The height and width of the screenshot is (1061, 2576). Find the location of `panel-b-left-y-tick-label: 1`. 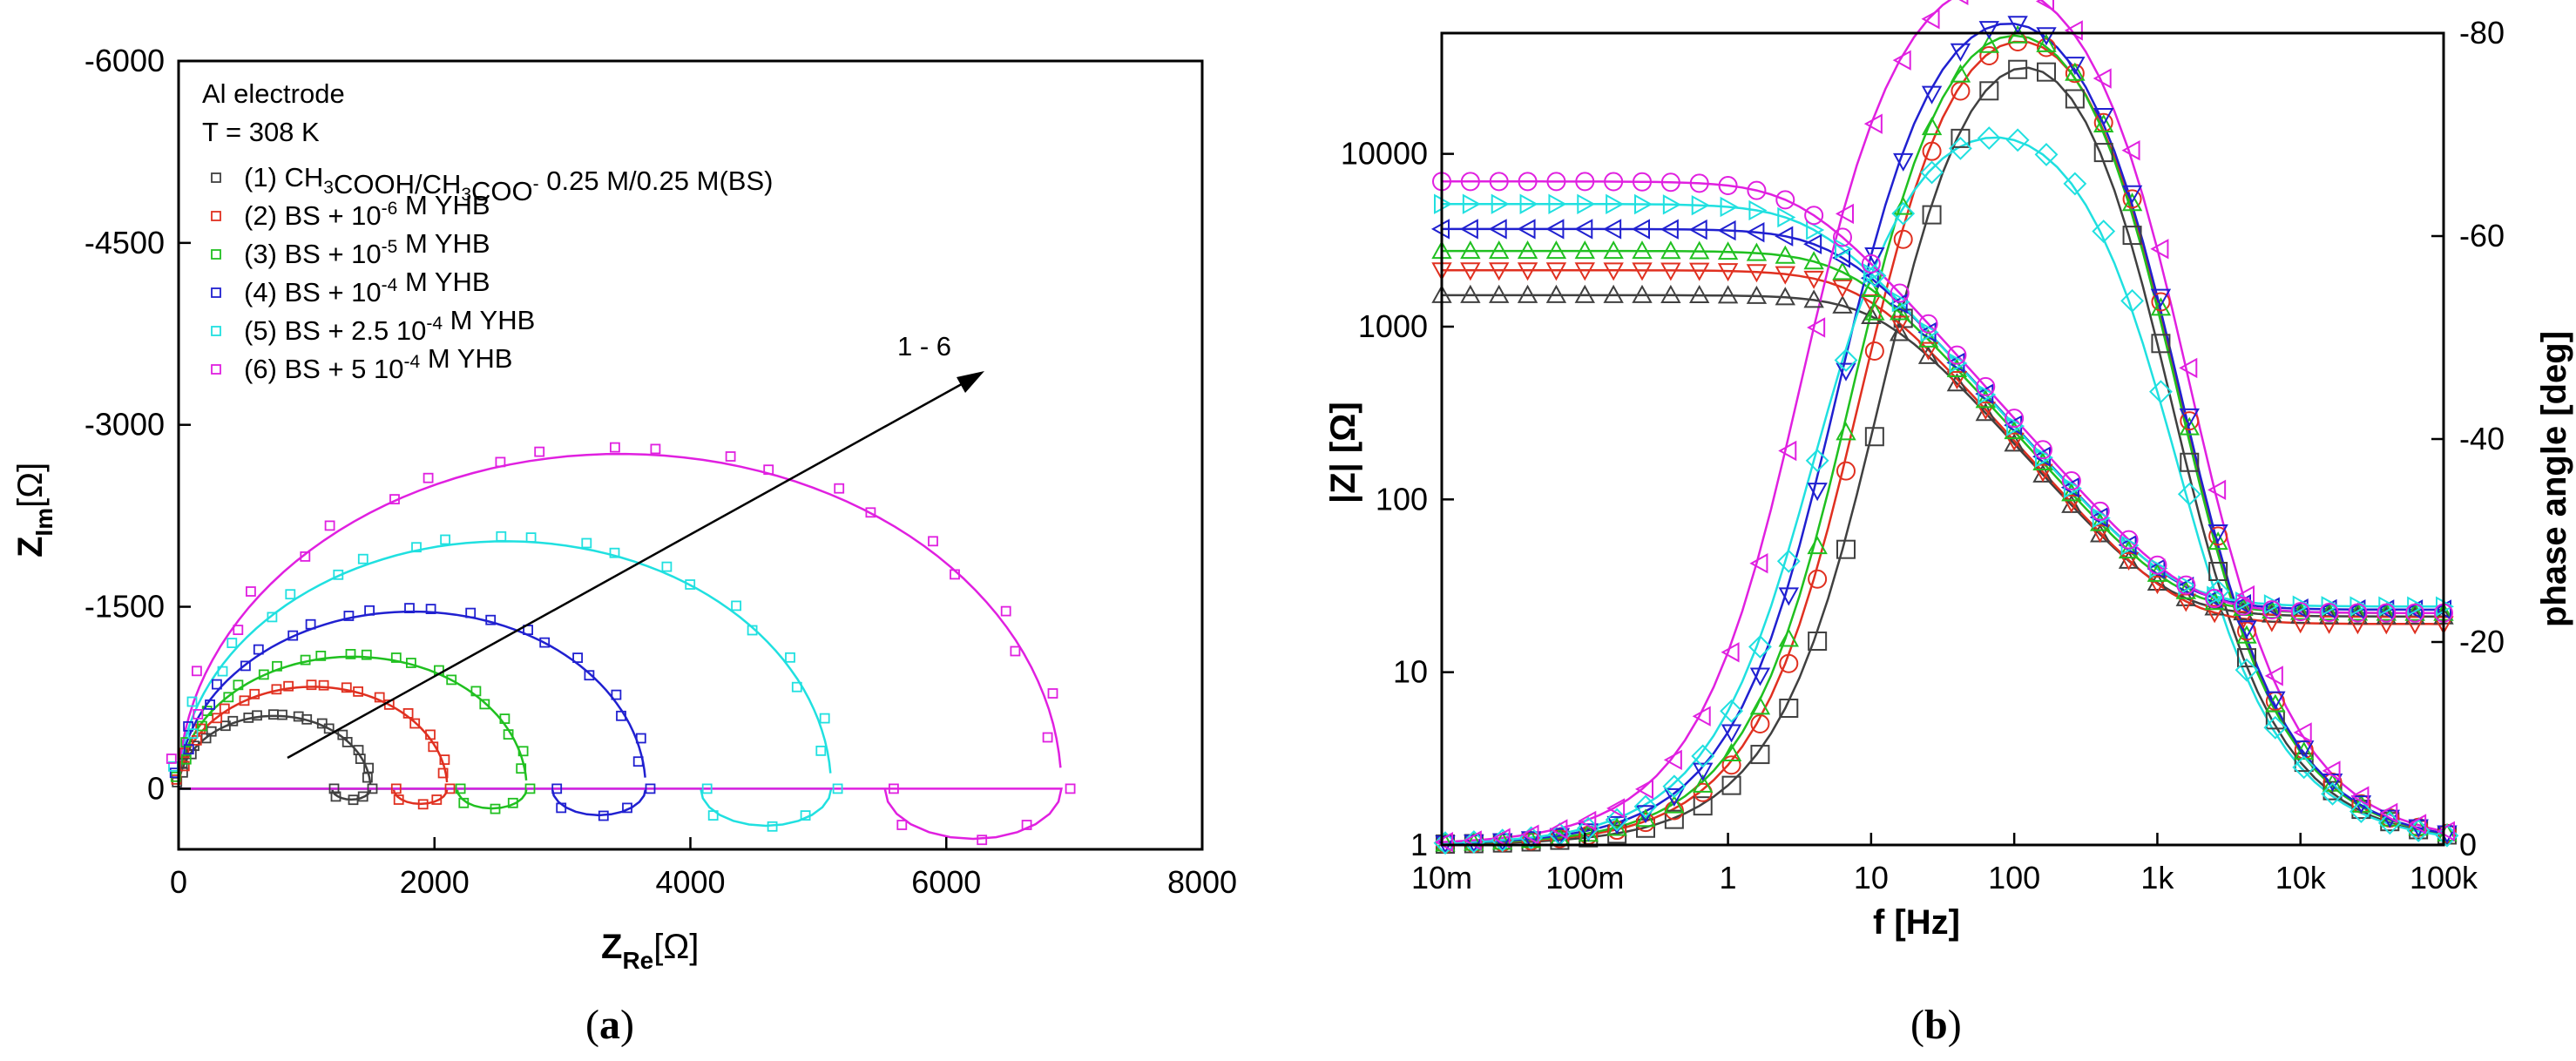

panel-b-left-y-tick-label: 1 is located at coordinates (1419, 844).